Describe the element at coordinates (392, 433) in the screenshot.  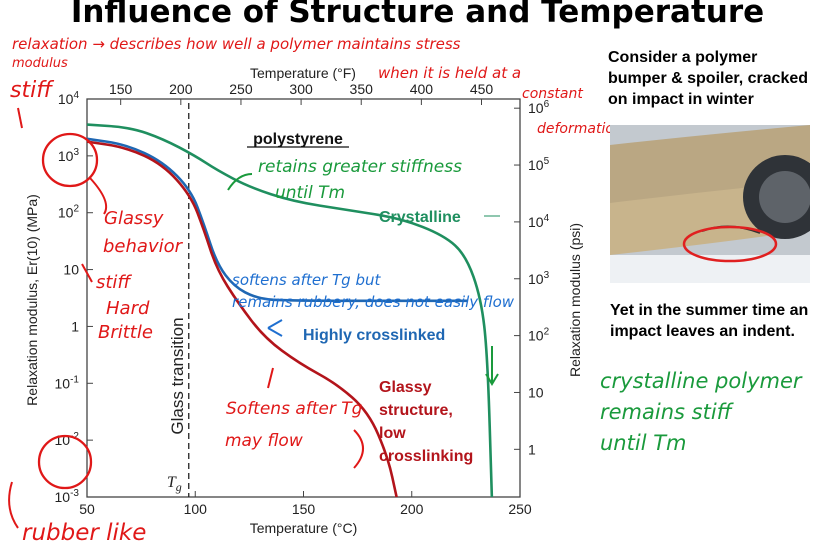
I see `label-glassy-line: low` at that location.